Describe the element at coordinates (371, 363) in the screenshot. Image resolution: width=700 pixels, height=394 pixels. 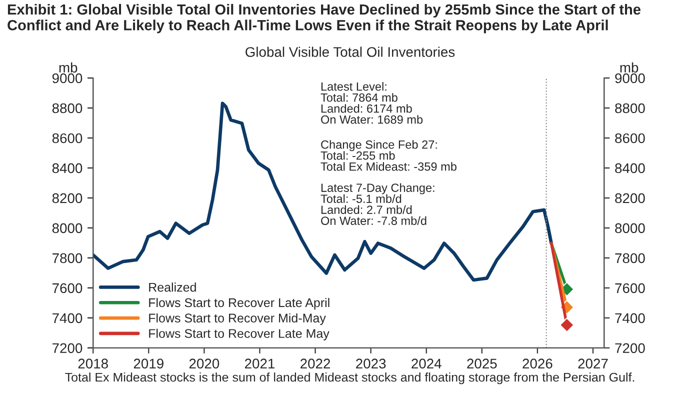
I see `x-tick-label: 2023` at that location.